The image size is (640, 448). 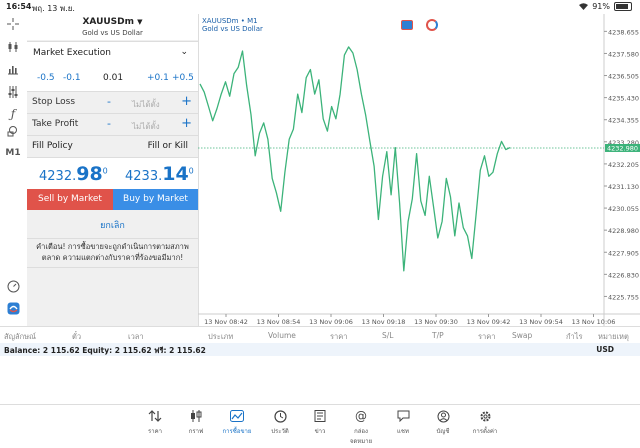 What do you see at coordinates (146, 126) in the screenshot?
I see `take-profit-input: ไม่ได้ตั้ง` at bounding box center [146, 126].